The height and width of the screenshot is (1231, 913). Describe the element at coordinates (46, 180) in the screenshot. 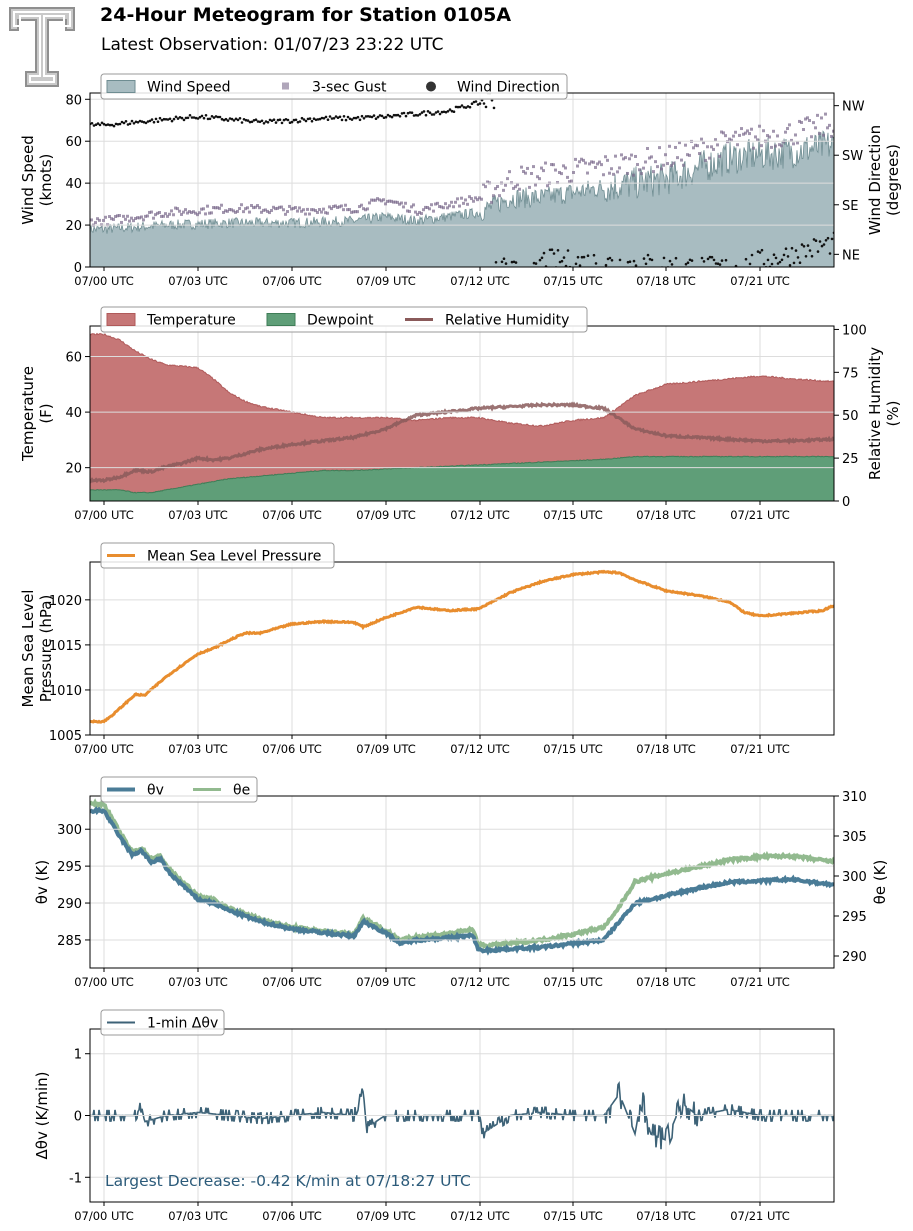

I see `y-axis-label: (knots)` at that location.